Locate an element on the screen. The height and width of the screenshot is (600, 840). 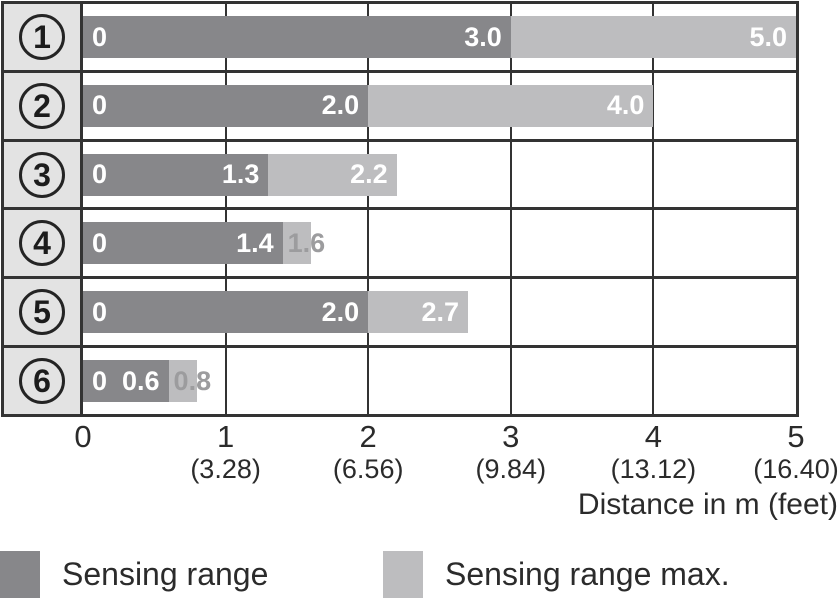
x-tick-meters: 0 is located at coordinates (83, 436).